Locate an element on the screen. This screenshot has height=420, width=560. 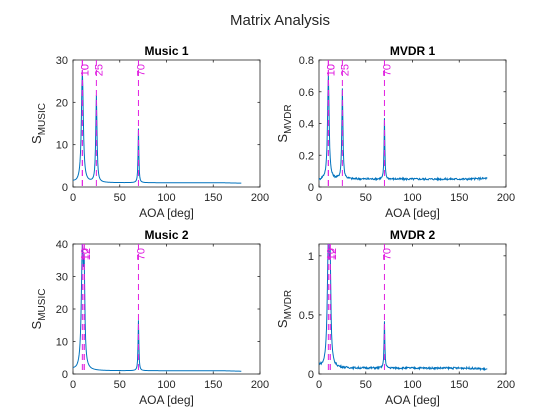
y-tick-label: 0.8 is located at coordinates (306, 61).